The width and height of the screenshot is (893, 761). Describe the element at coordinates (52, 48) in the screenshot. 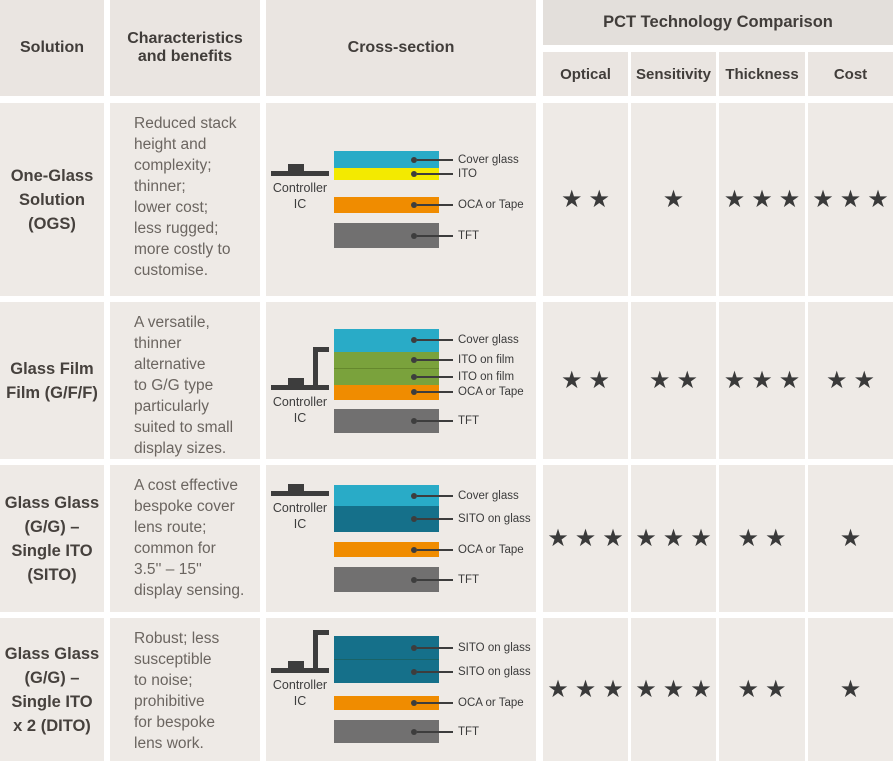

I see `header-solution: Solution` at that location.